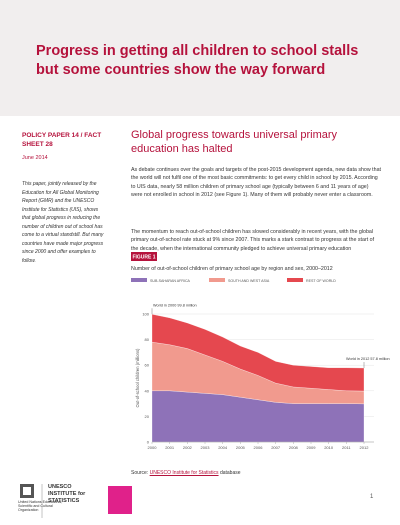  Describe the element at coordinates (223, 447) in the screenshot. I see `x-tick-label: 2004` at that location.